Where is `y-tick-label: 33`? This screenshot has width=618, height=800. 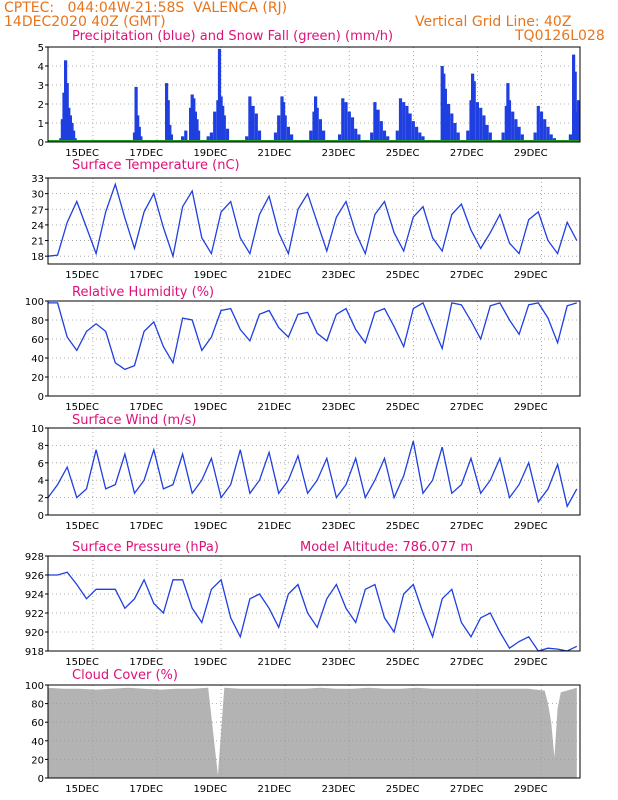
y-tick-label: 33 is located at coordinates (37, 179).